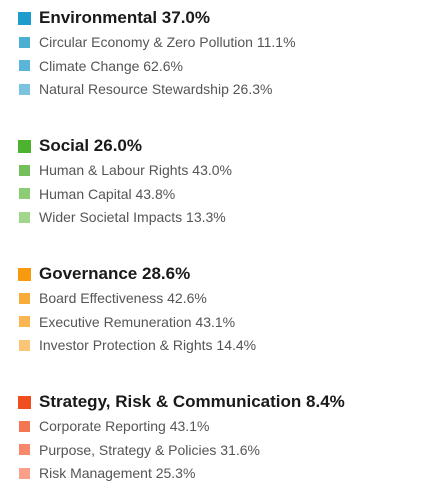 The image size is (437, 488). I want to click on group-item: Climate Change 62.6%, so click(100, 66).